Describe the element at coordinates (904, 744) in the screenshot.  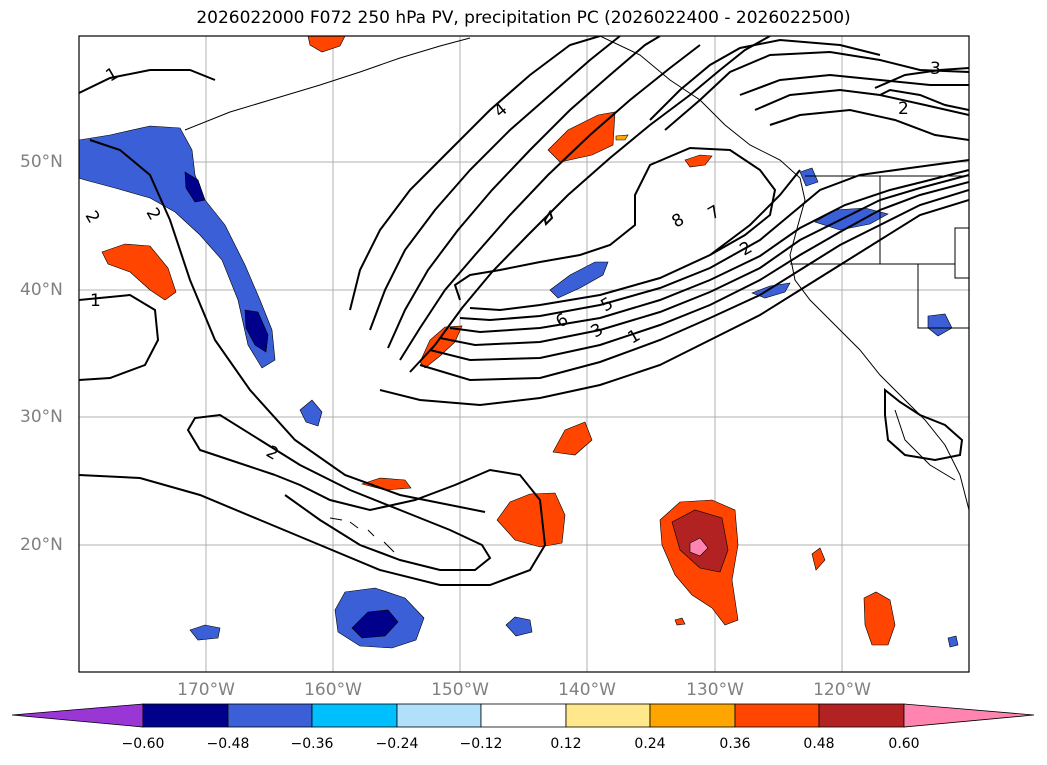
I see `colorbar-tick: 0.60` at that location.